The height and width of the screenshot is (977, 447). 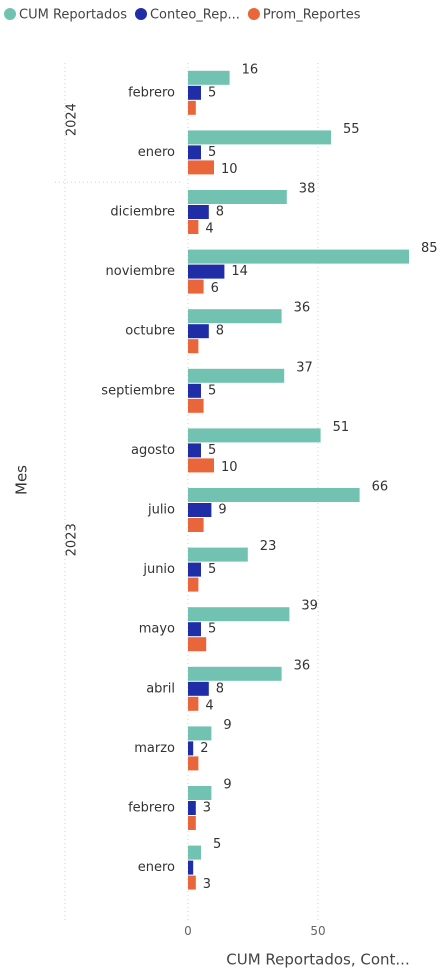 What do you see at coordinates (161, 510) in the screenshot?
I see `y-tick-label: julio` at bounding box center [161, 510].